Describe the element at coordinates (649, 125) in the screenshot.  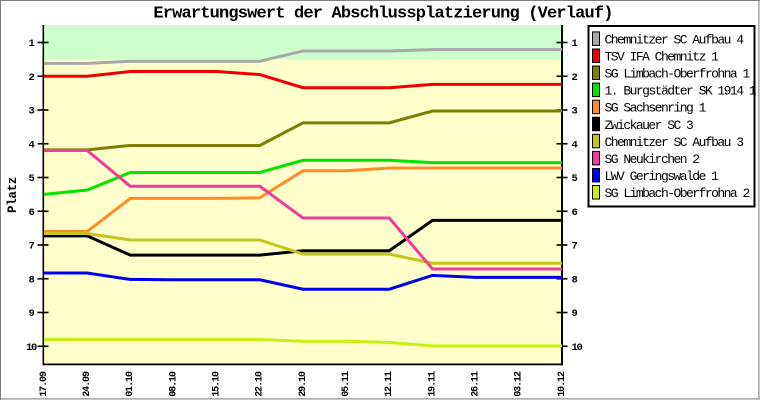
I see `svg-text: Zwickauer SC 3` at that location.